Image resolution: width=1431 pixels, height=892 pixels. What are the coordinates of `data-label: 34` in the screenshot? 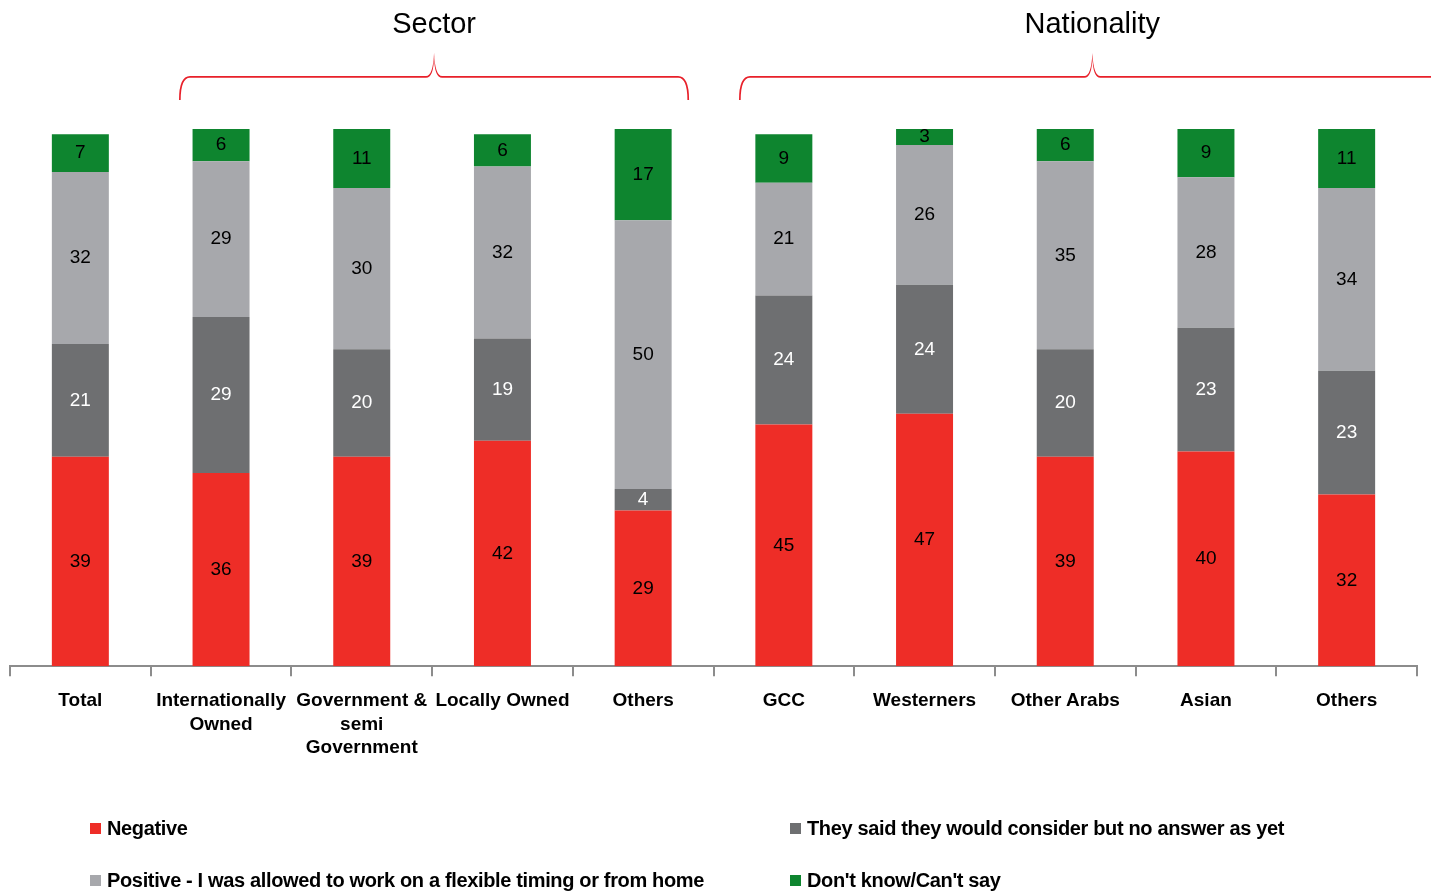 It's located at (1347, 278).